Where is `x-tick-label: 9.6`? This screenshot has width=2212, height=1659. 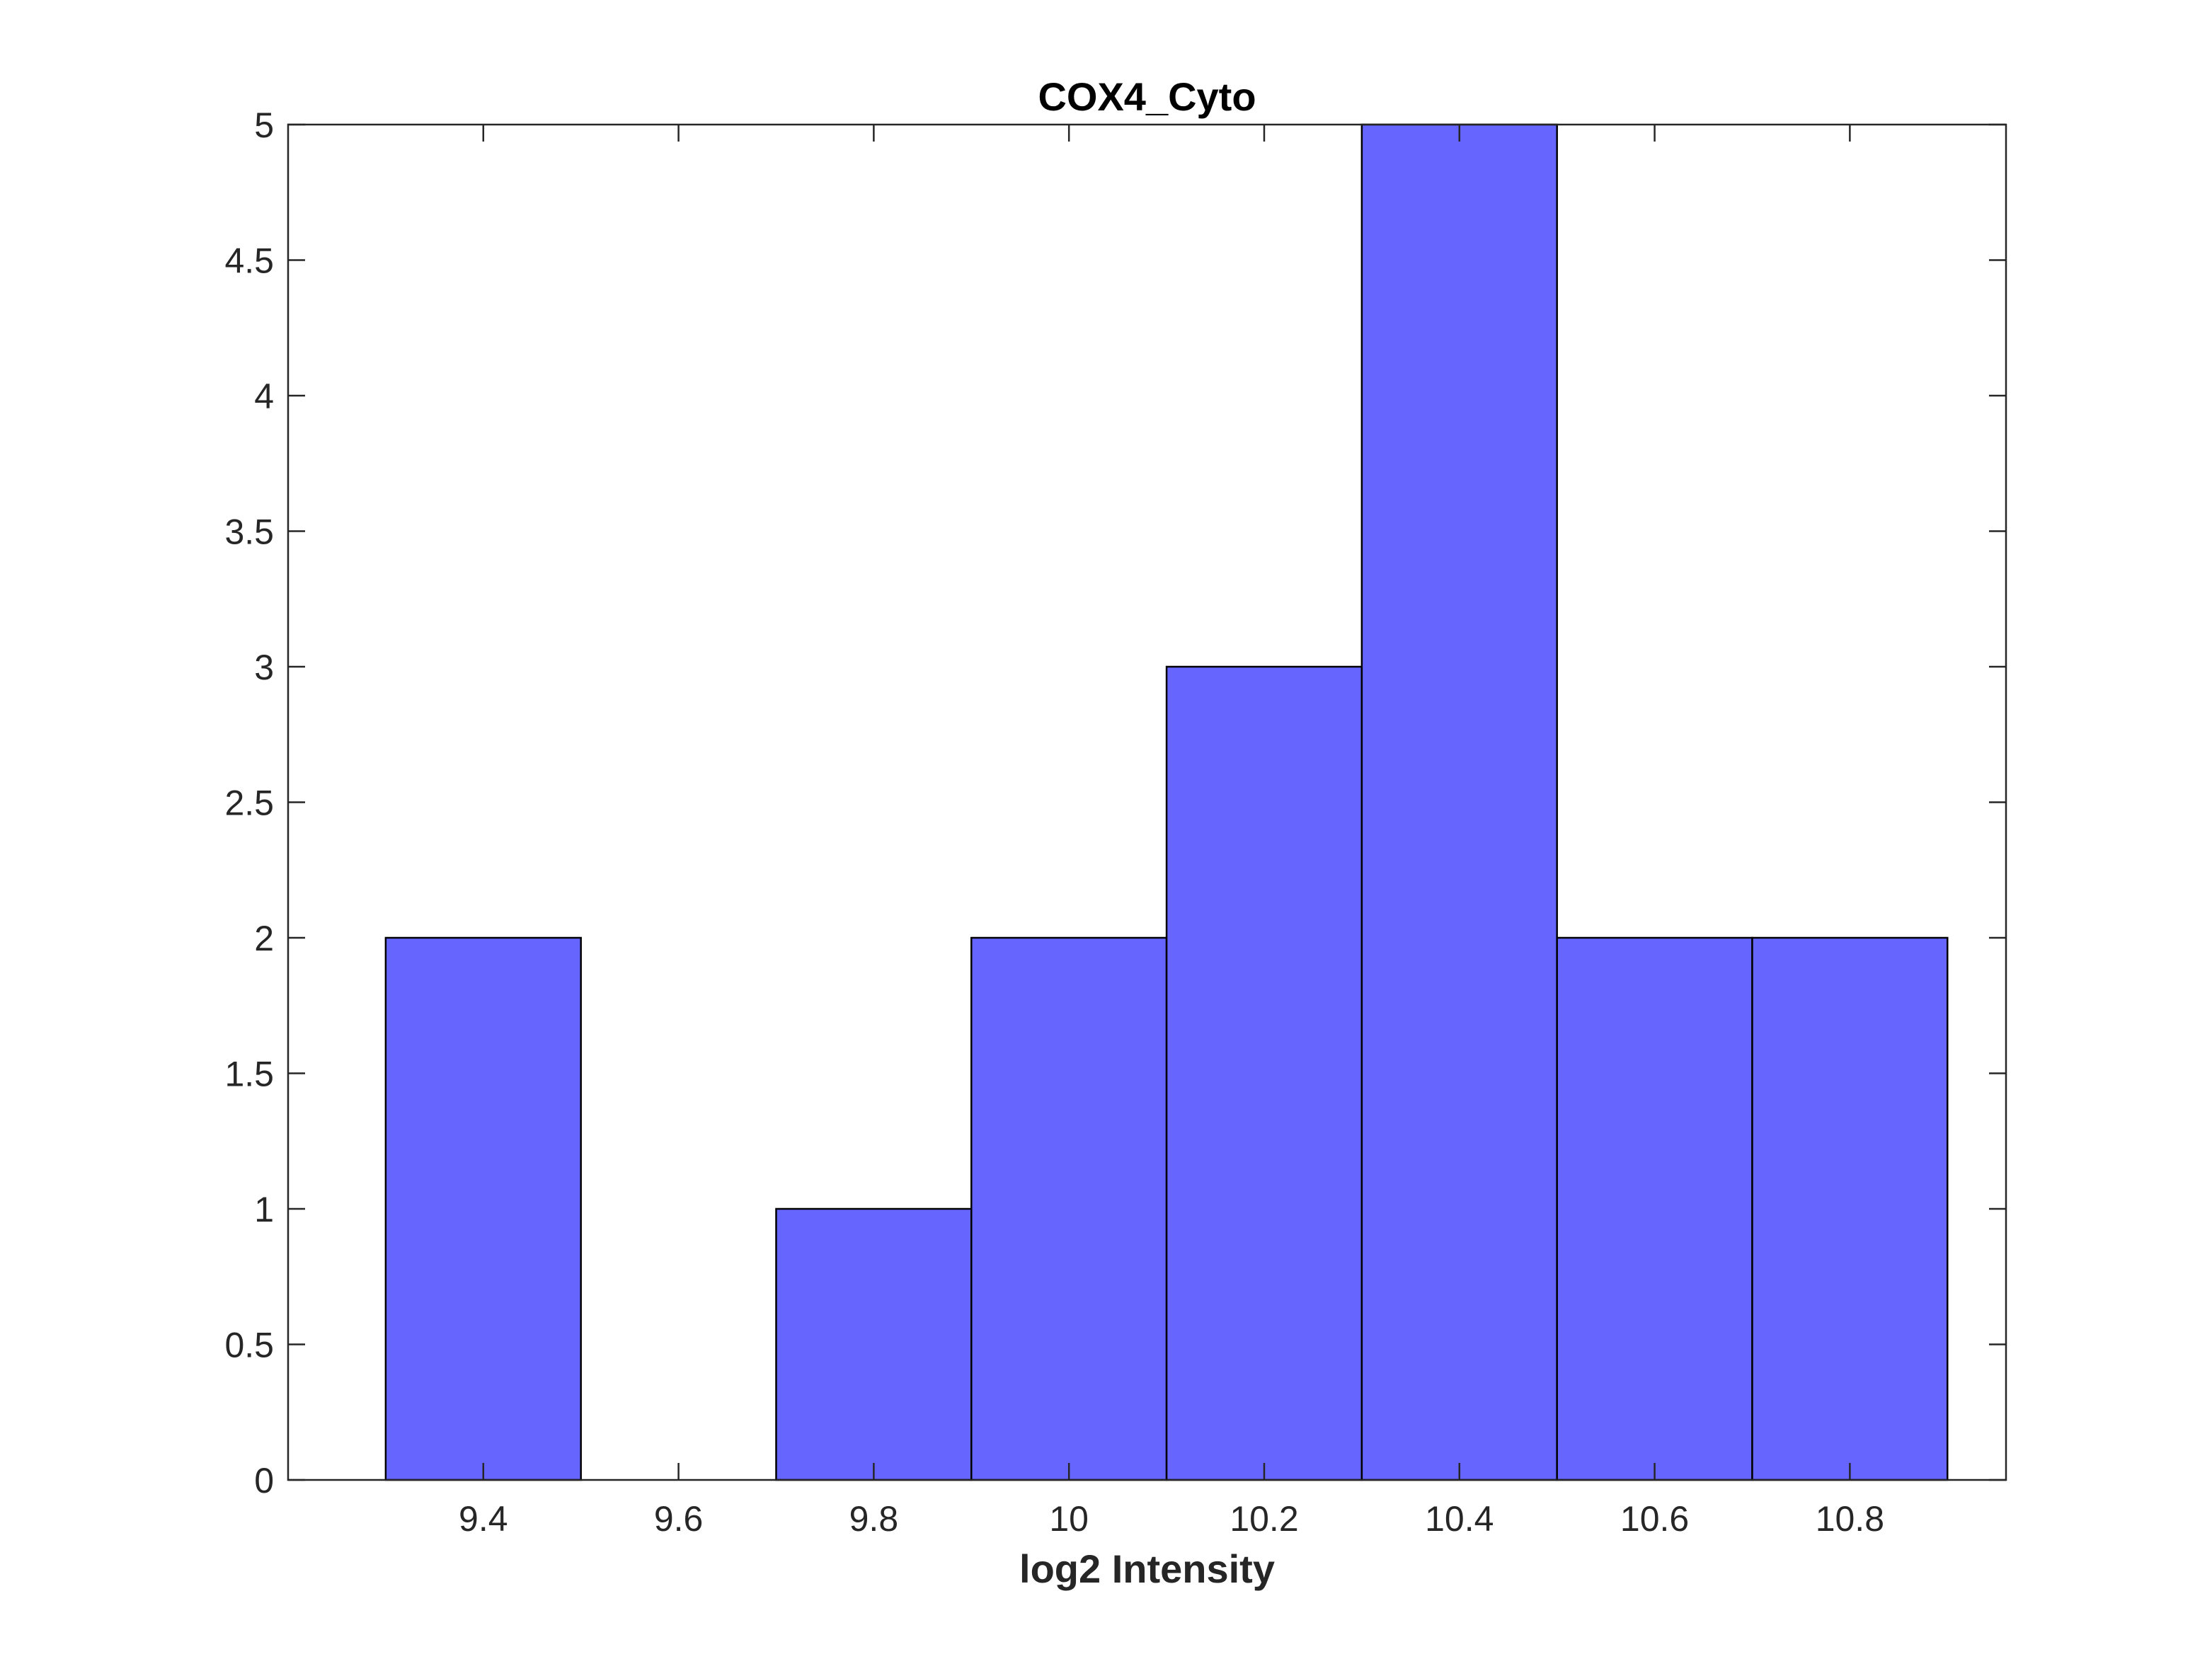
x-tick-label: 9.6 is located at coordinates (679, 1519).